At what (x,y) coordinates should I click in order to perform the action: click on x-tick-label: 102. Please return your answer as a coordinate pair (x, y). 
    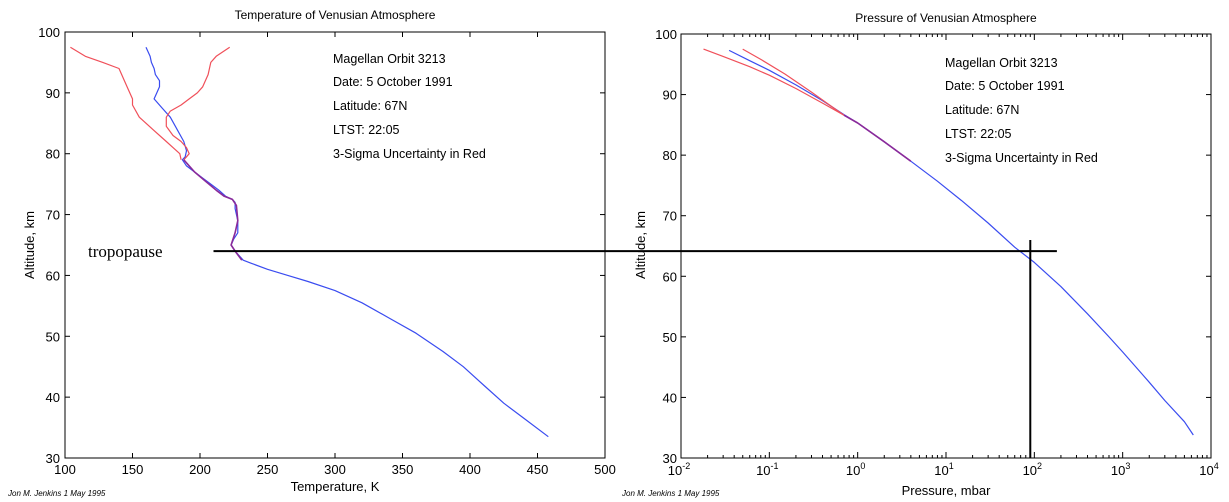
    Looking at the image, I should click on (1032, 469).